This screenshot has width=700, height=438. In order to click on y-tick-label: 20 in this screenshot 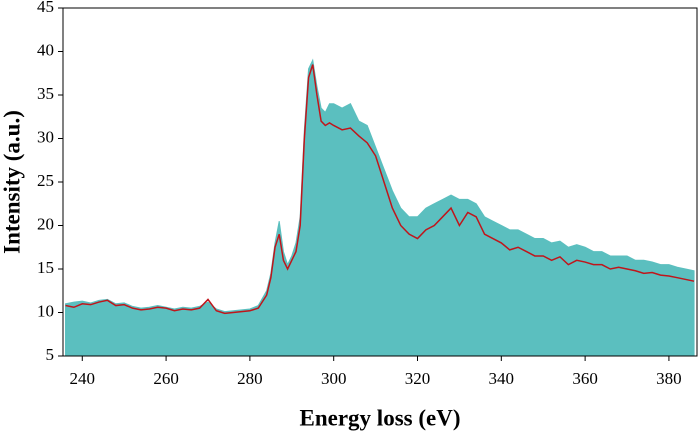, I will do `click(45, 223)`.